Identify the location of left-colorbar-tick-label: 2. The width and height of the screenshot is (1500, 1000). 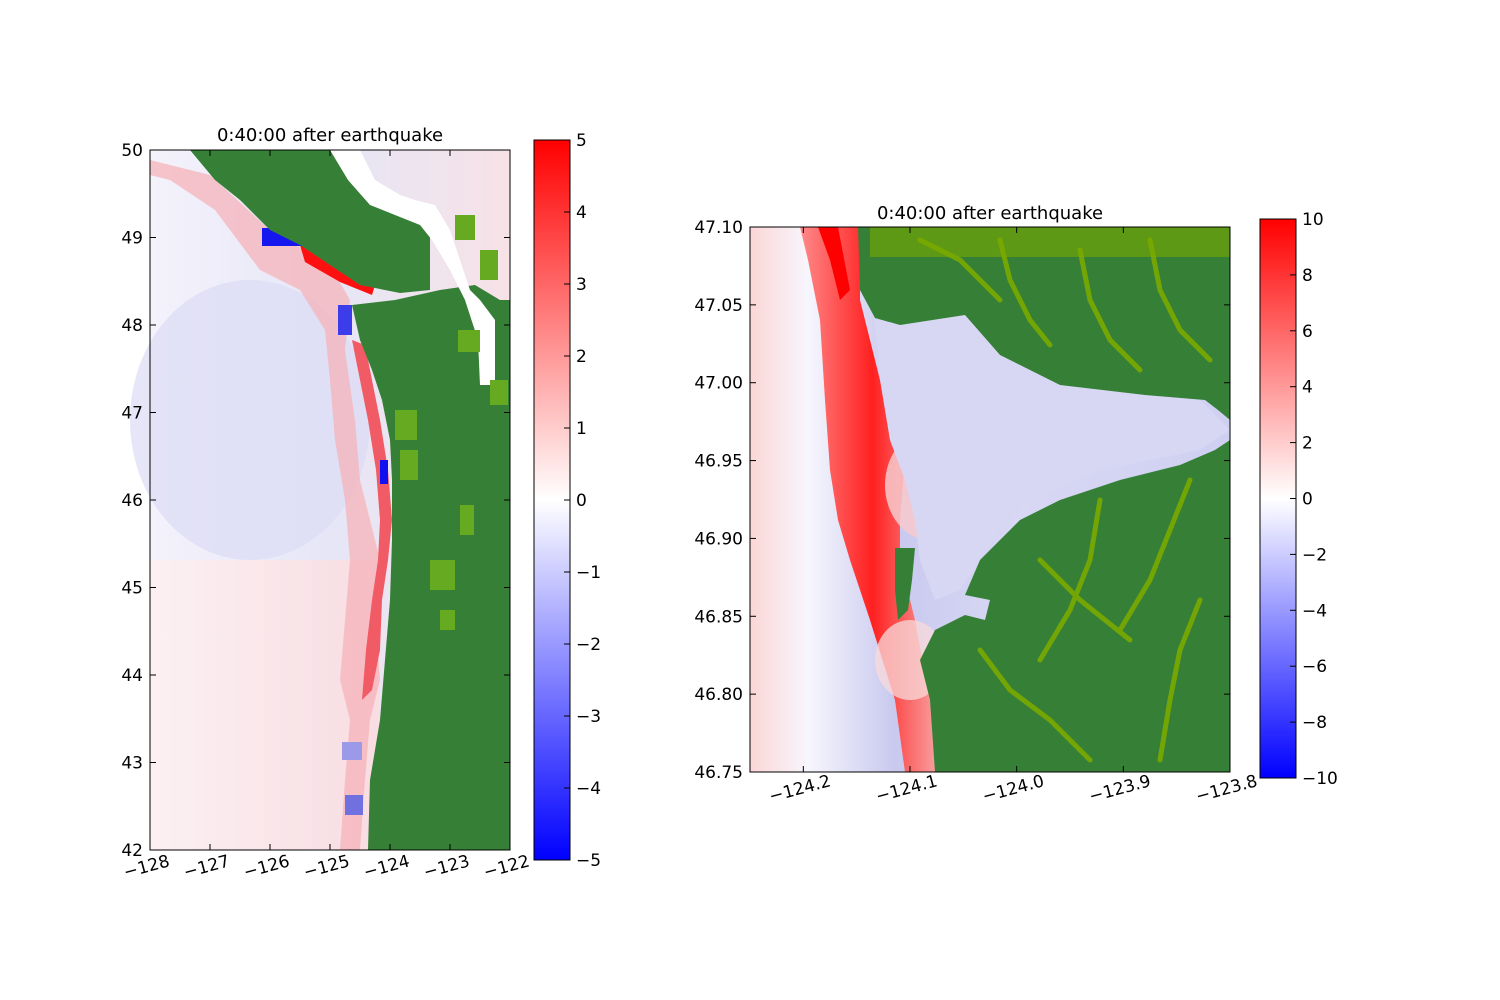
(581, 357).